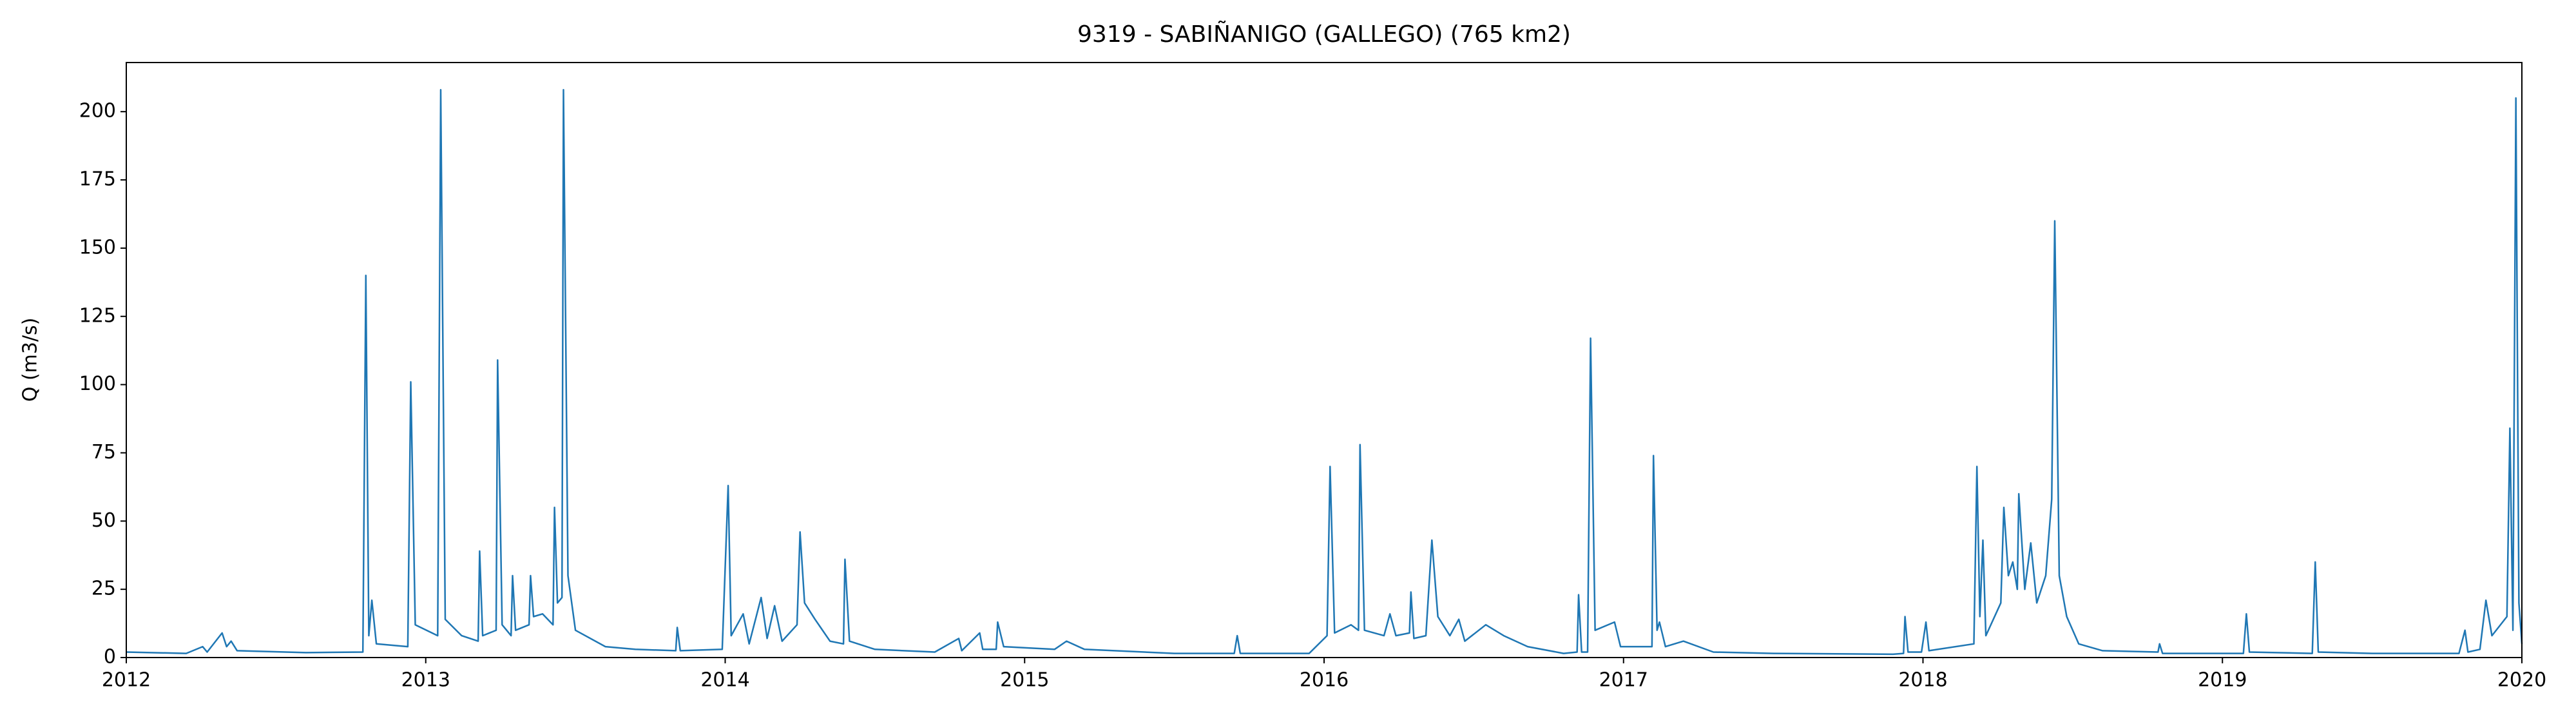 This screenshot has width=2576, height=722. Describe the element at coordinates (2223, 680) in the screenshot. I see `x-tick-label: 2019` at that location.